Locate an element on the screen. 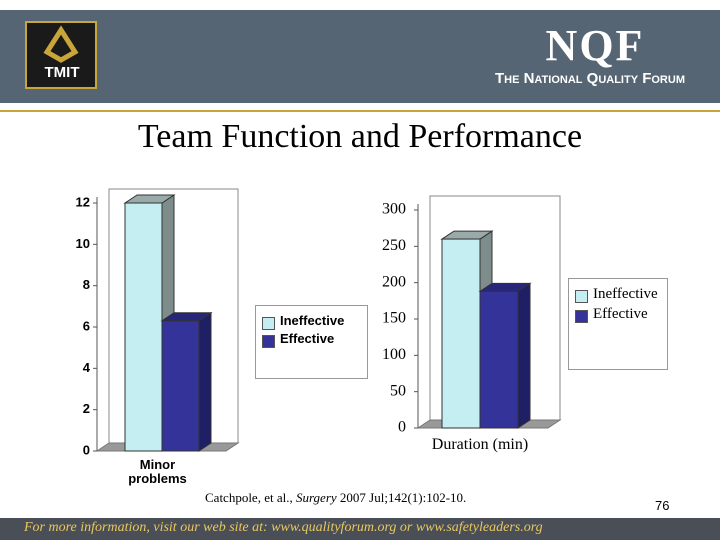 The width and height of the screenshot is (720, 540). citation-authors: Catchpole, et al., is located at coordinates (249, 497).